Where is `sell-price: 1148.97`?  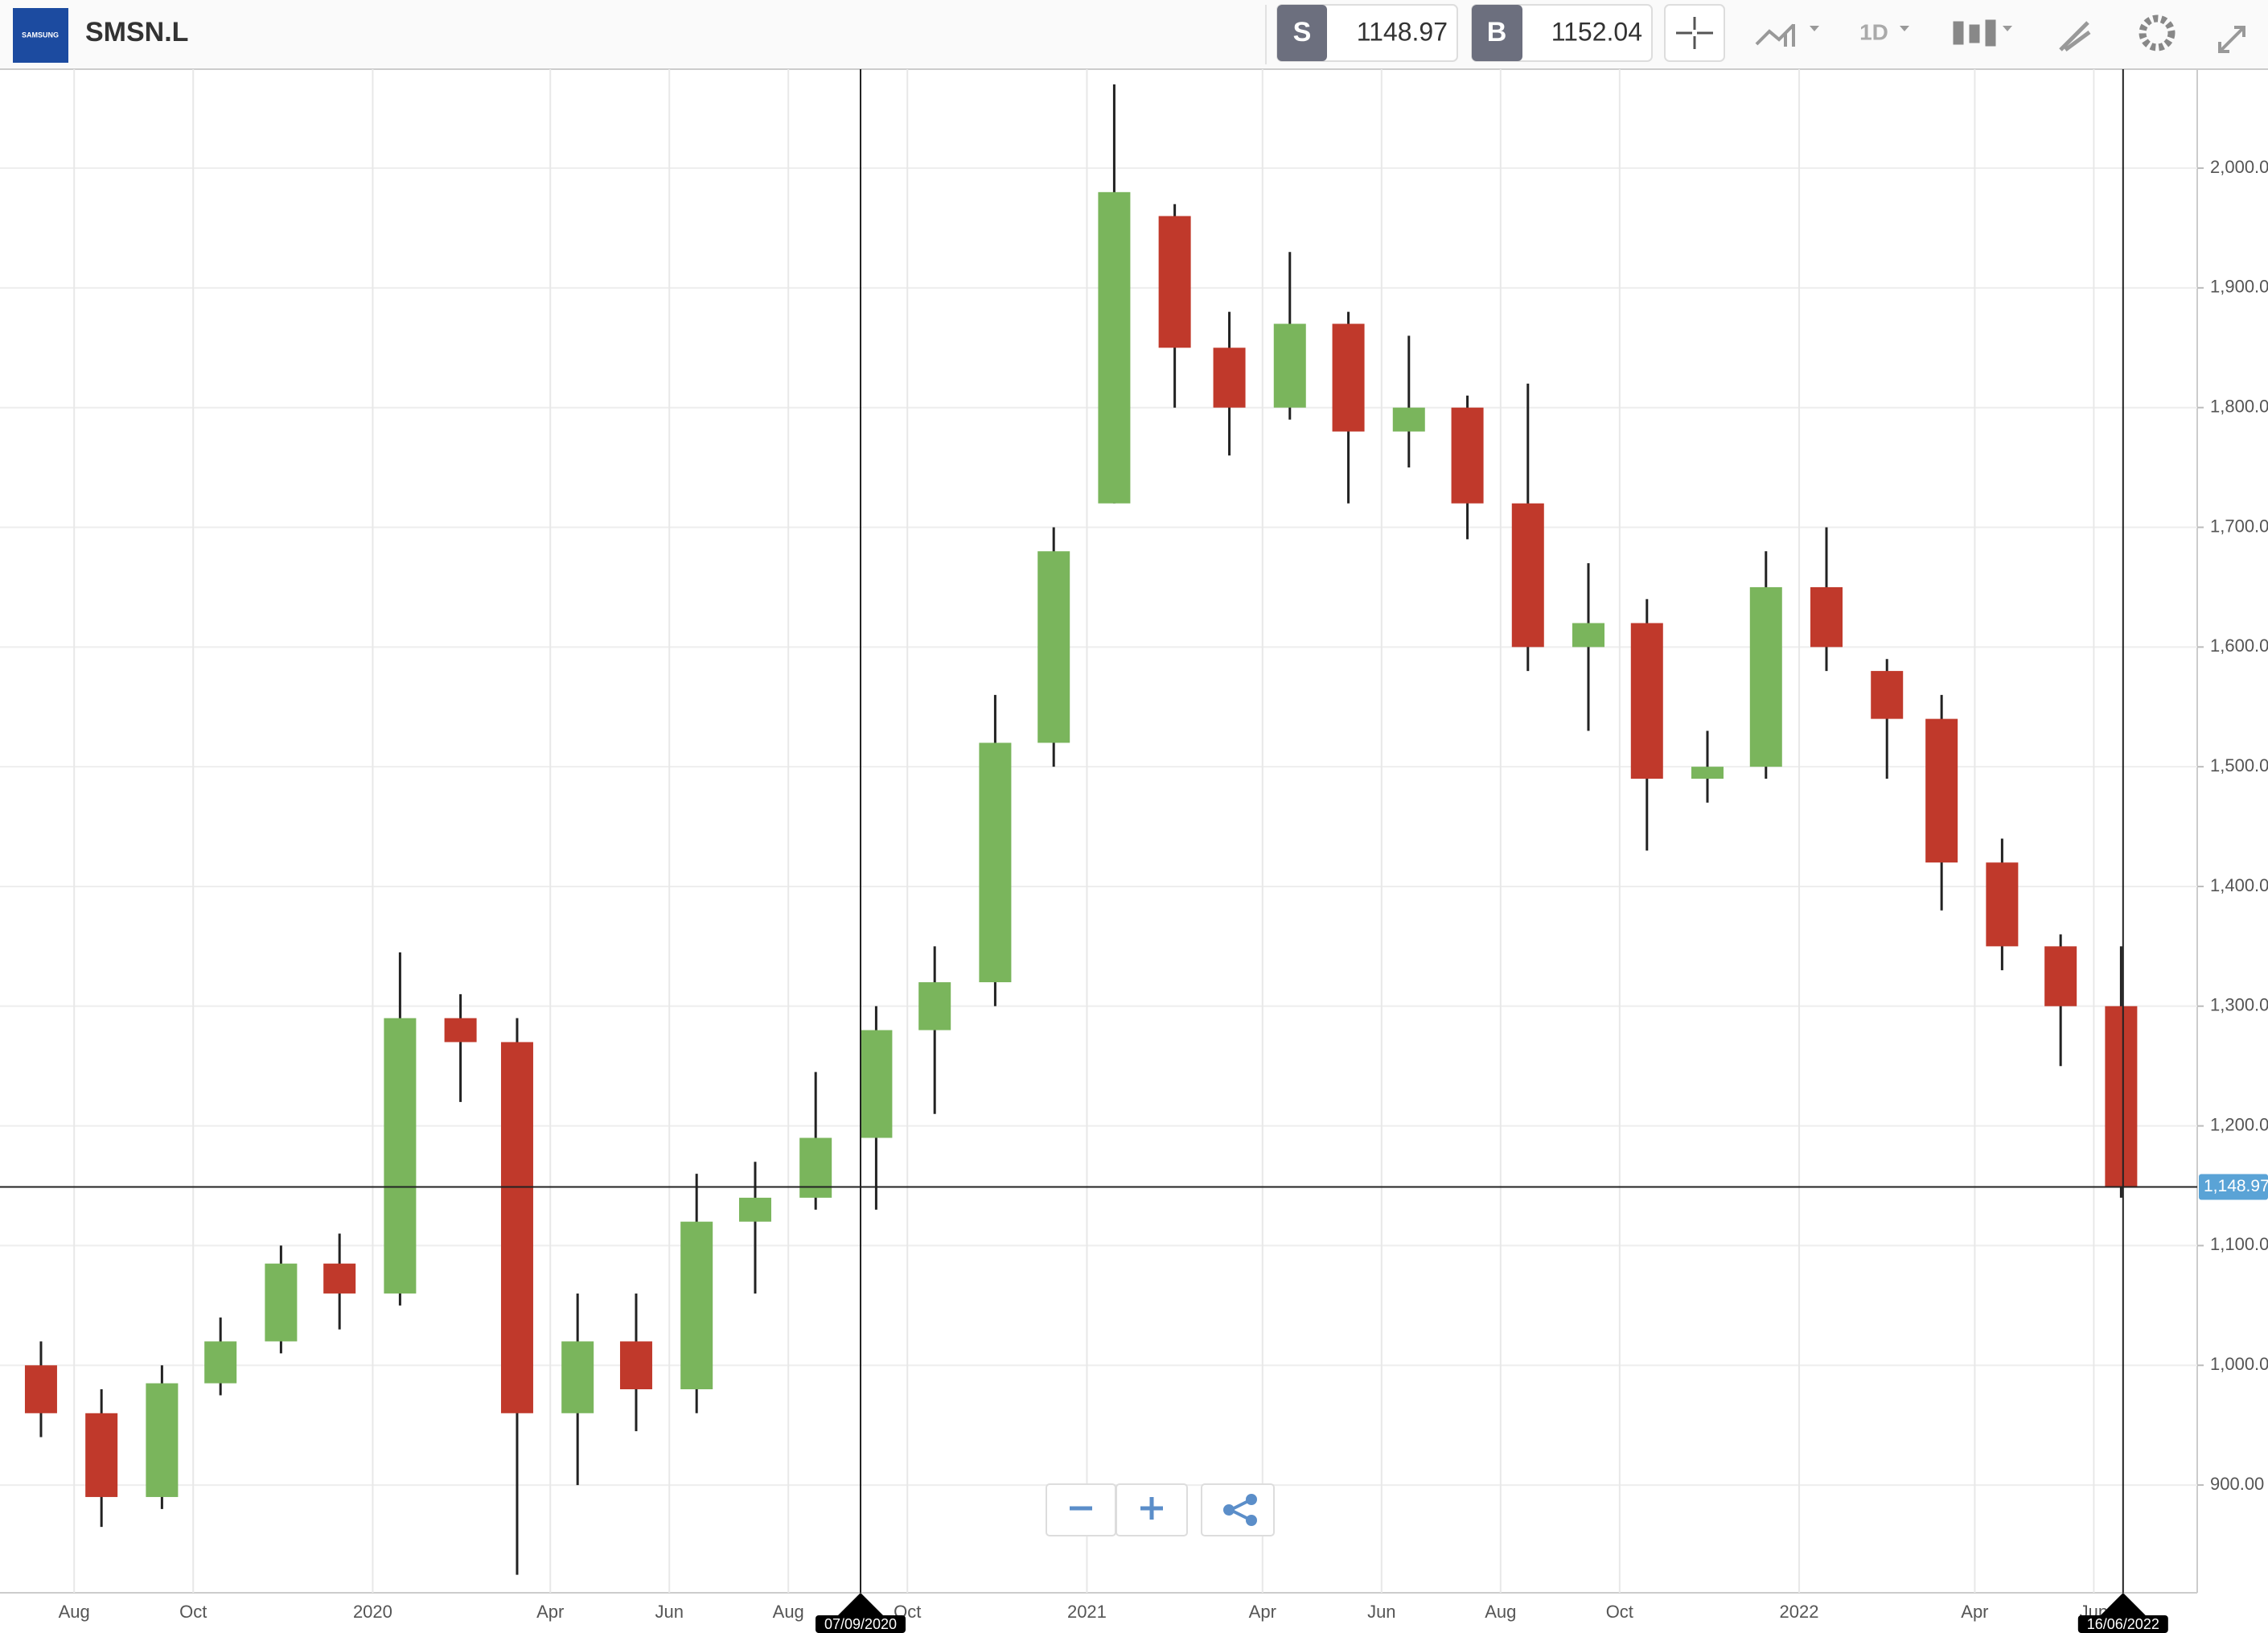
sell-price: 1148.97 is located at coordinates (1403, 31).